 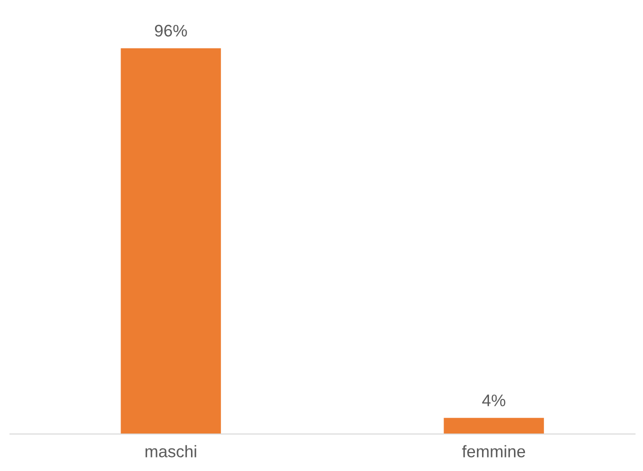 What do you see at coordinates (170, 30) in the screenshot?
I see `data-label: 96%` at bounding box center [170, 30].